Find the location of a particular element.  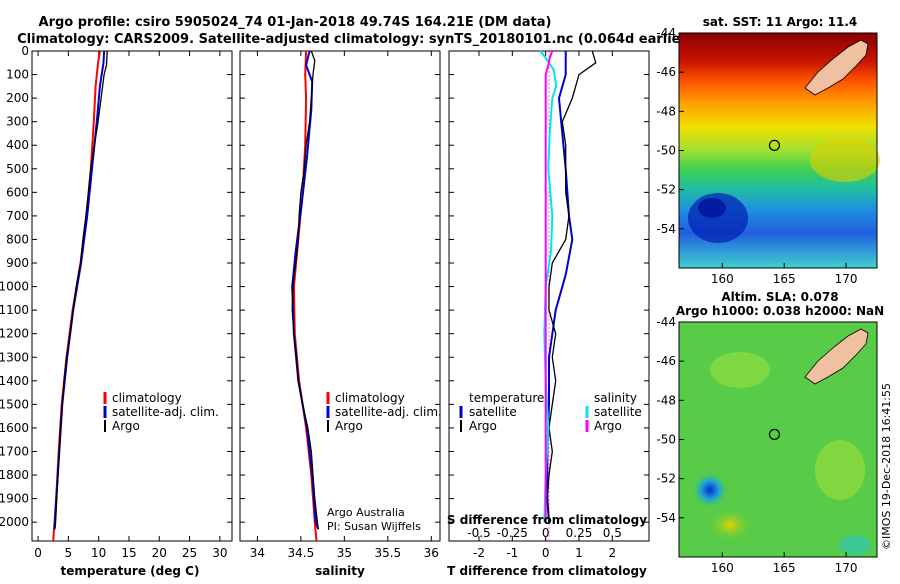

x2-tick-label: -0.25 is located at coordinates (512, 533).